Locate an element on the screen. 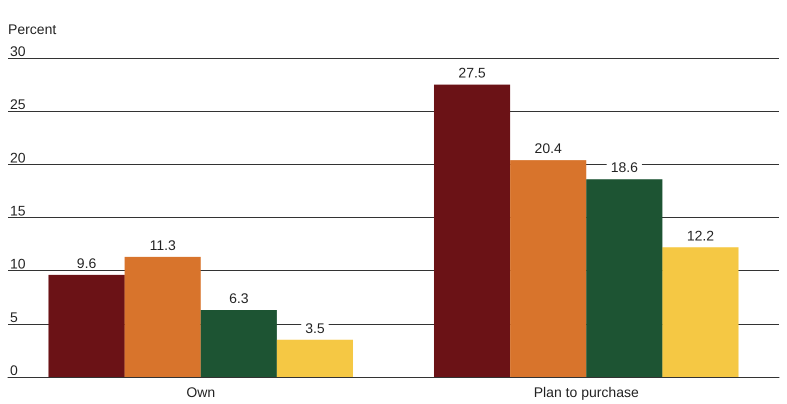 Image resolution: width=787 pixels, height=404 pixels. y-tick-label: 5 is located at coordinates (14, 316).